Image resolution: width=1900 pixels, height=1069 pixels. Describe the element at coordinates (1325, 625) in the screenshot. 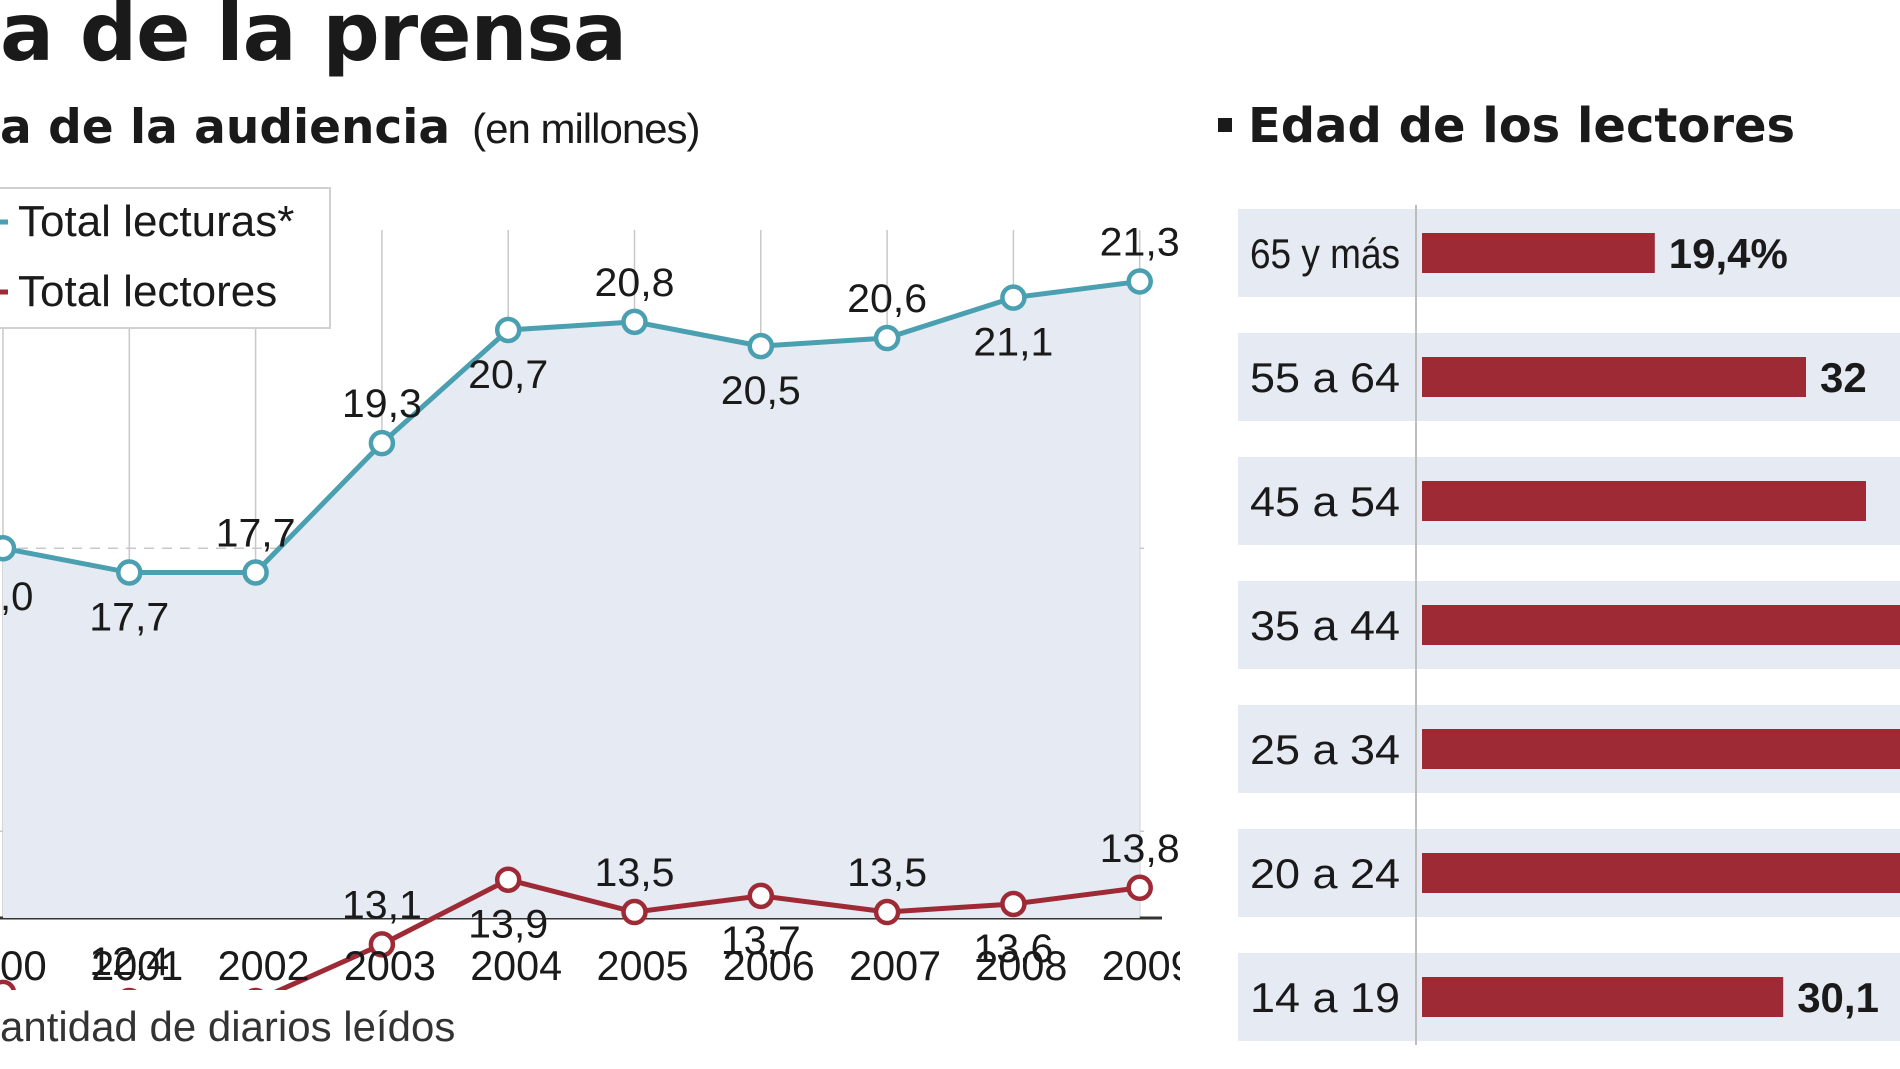

I see `bar-category-label: 35 a 44` at that location.